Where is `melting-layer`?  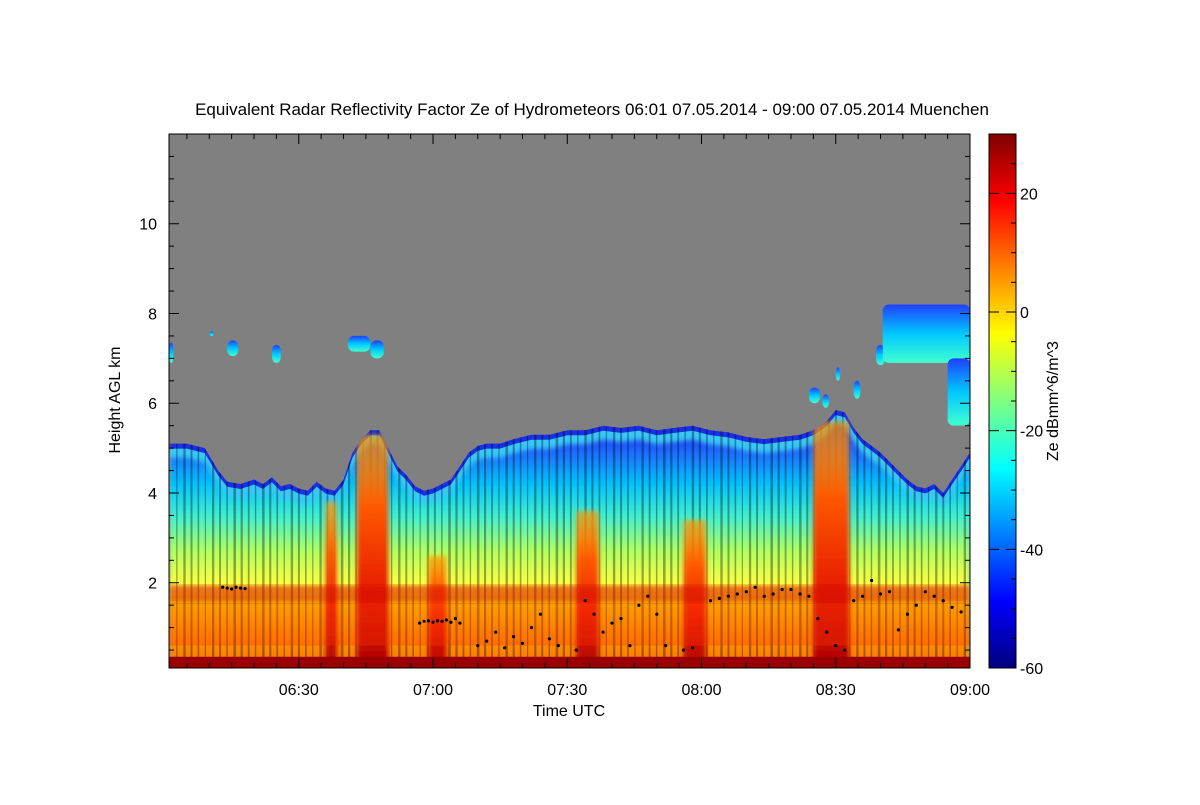 melting-layer is located at coordinates (569, 593).